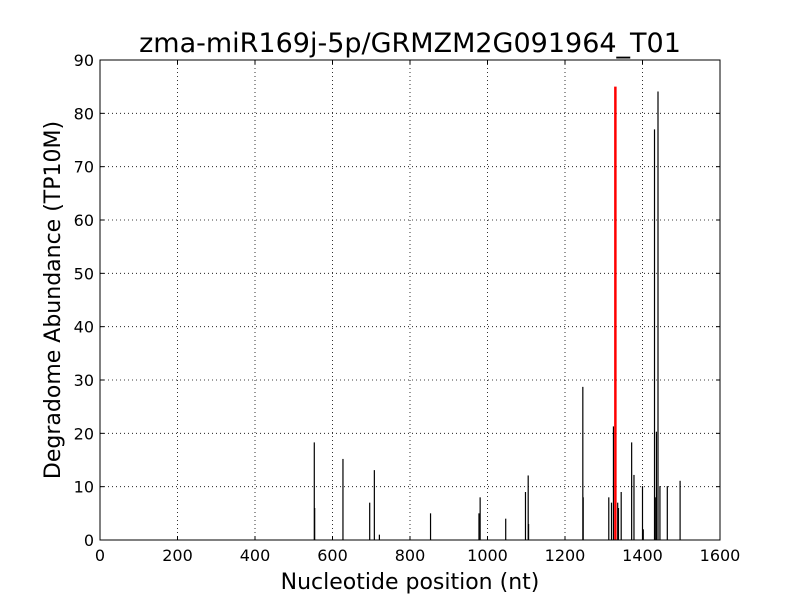 This screenshot has height=604, width=800. What do you see at coordinates (177, 555) in the screenshot?
I see `x-tick-label: 200` at bounding box center [177, 555].